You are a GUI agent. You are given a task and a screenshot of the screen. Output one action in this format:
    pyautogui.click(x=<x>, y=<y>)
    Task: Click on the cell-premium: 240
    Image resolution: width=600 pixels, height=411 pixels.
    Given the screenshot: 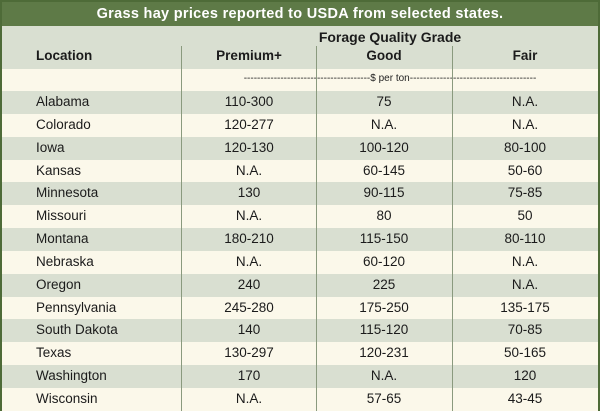 What is the action you would take?
    pyautogui.click(x=249, y=284)
    